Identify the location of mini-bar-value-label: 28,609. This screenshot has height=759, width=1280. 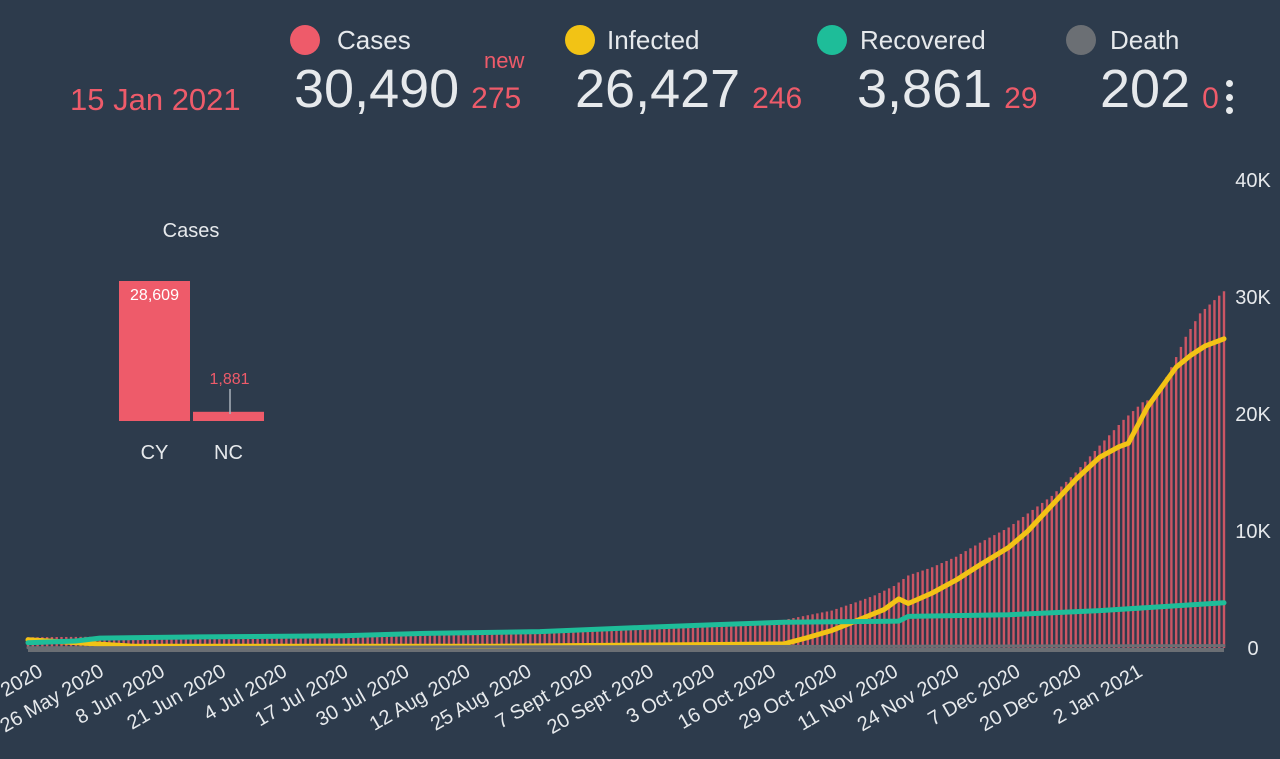
(154, 295).